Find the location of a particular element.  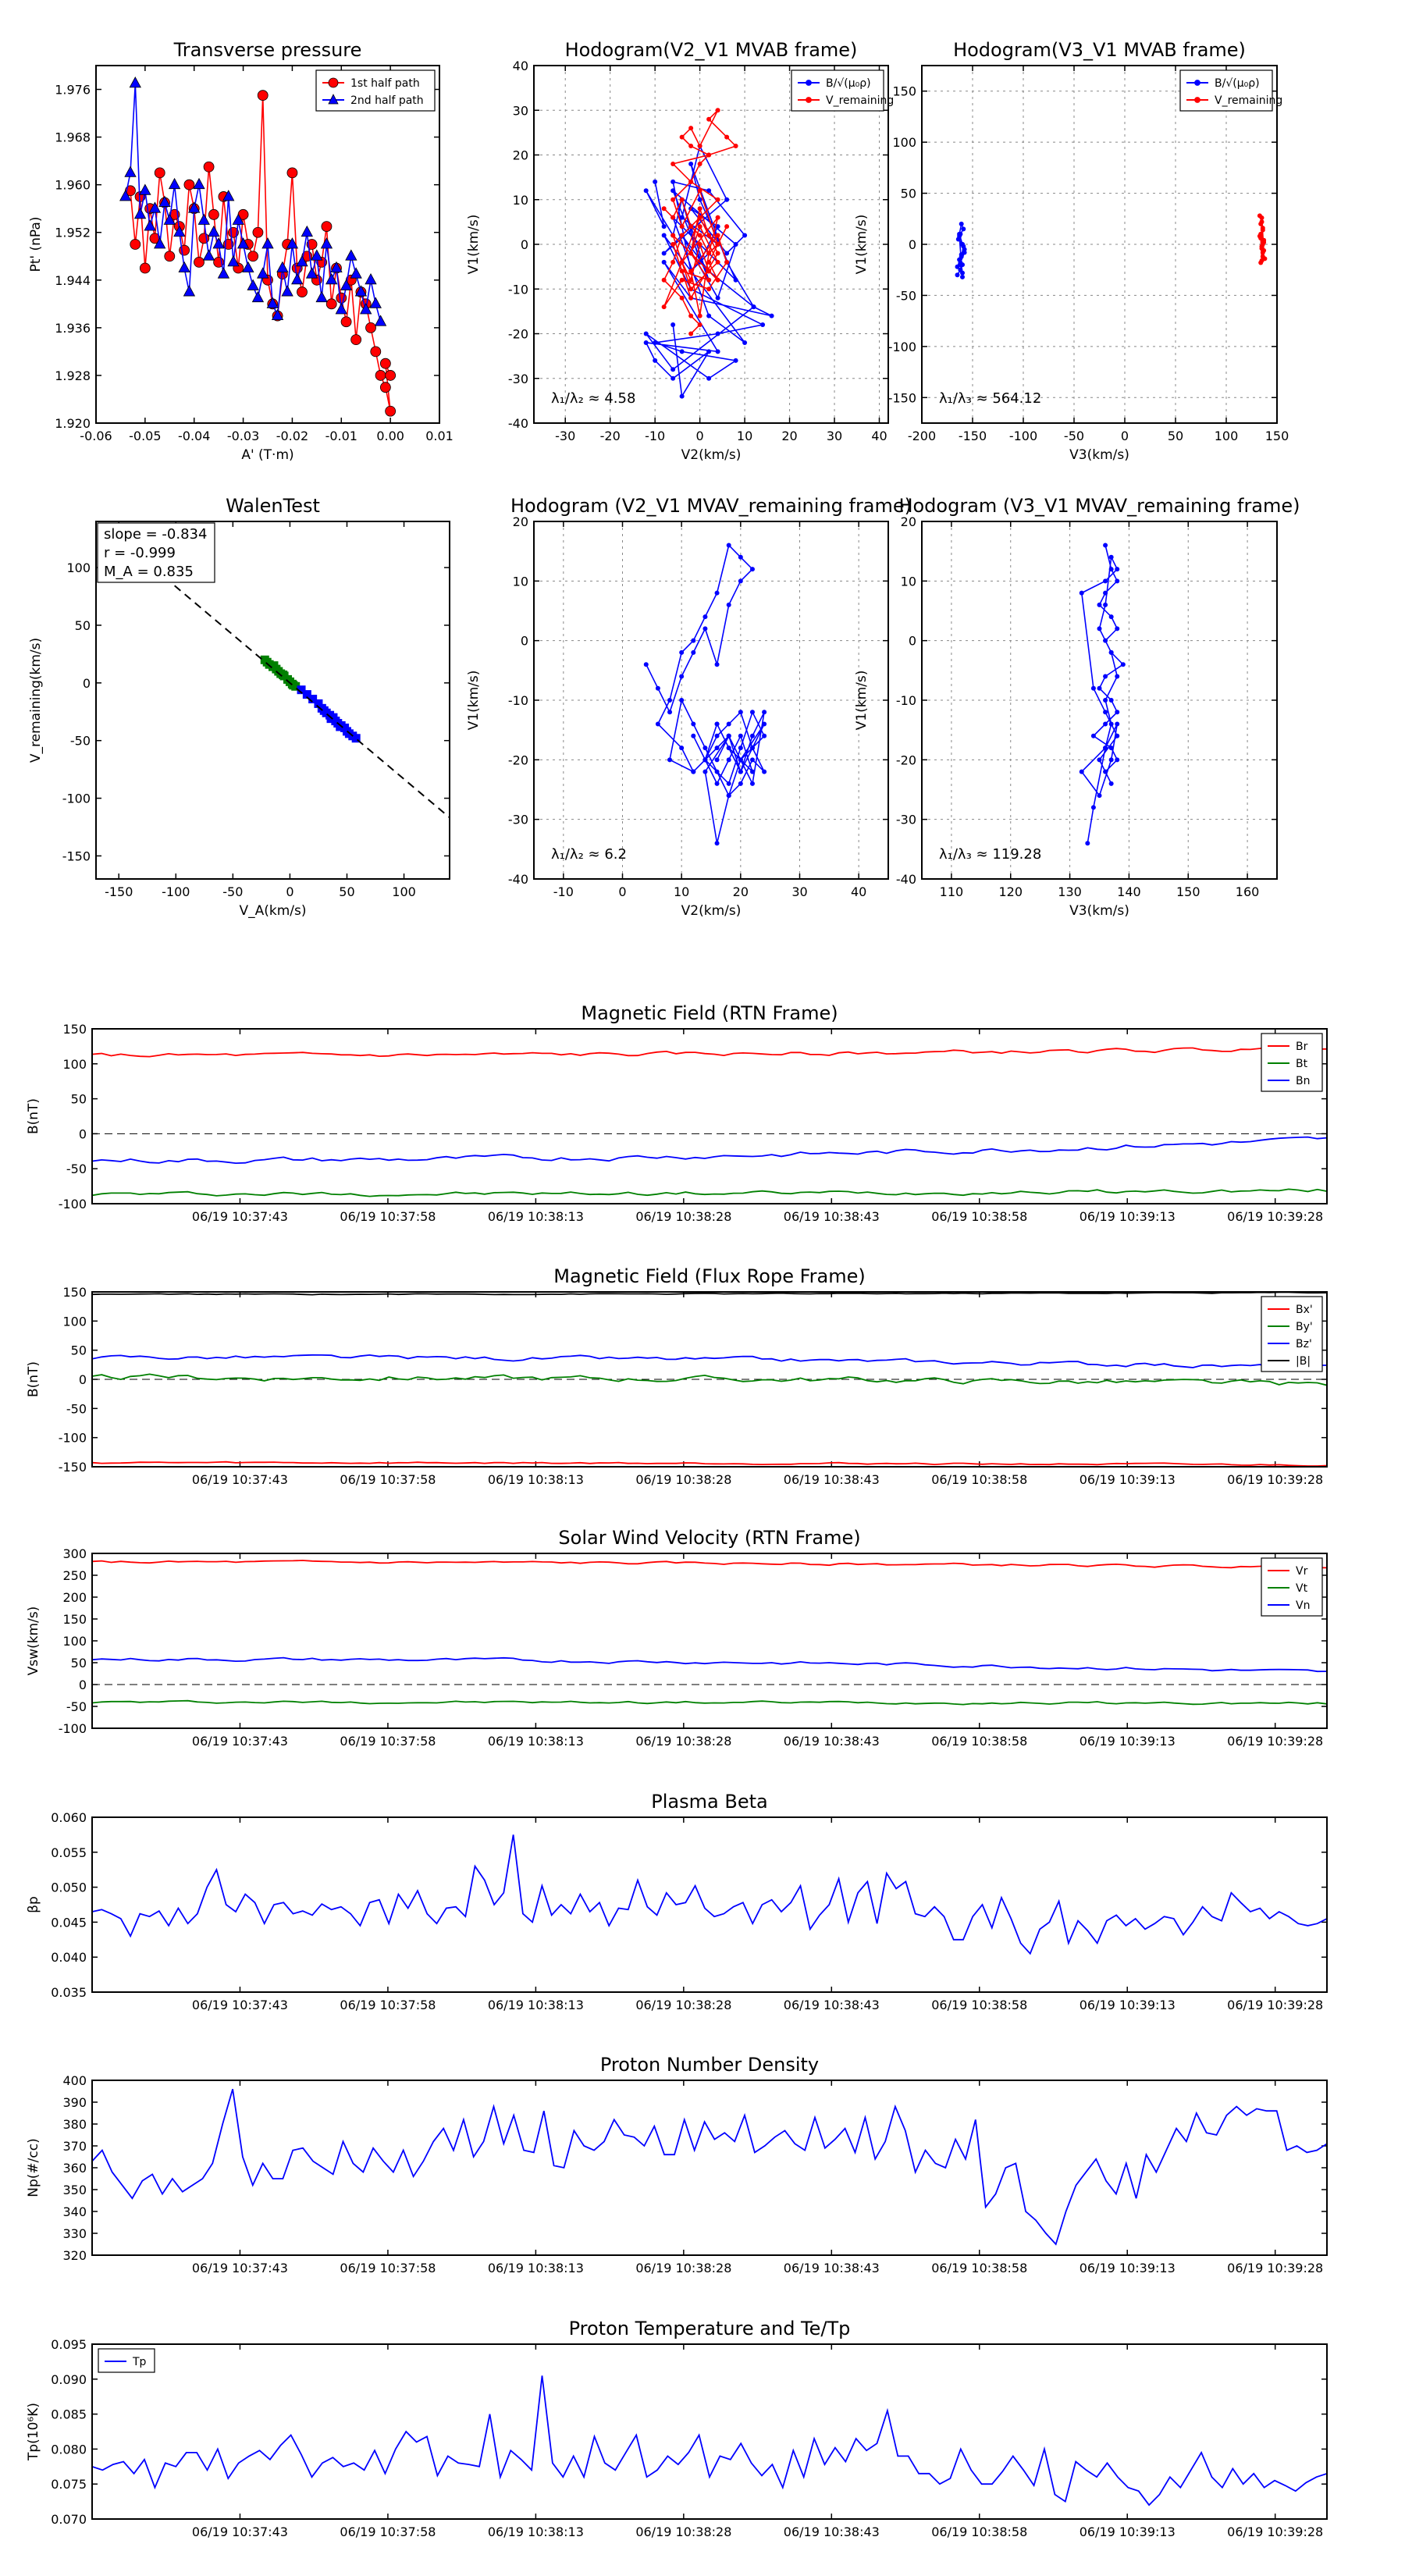

y-tick-label: 1.920 is located at coordinates (73, 424).